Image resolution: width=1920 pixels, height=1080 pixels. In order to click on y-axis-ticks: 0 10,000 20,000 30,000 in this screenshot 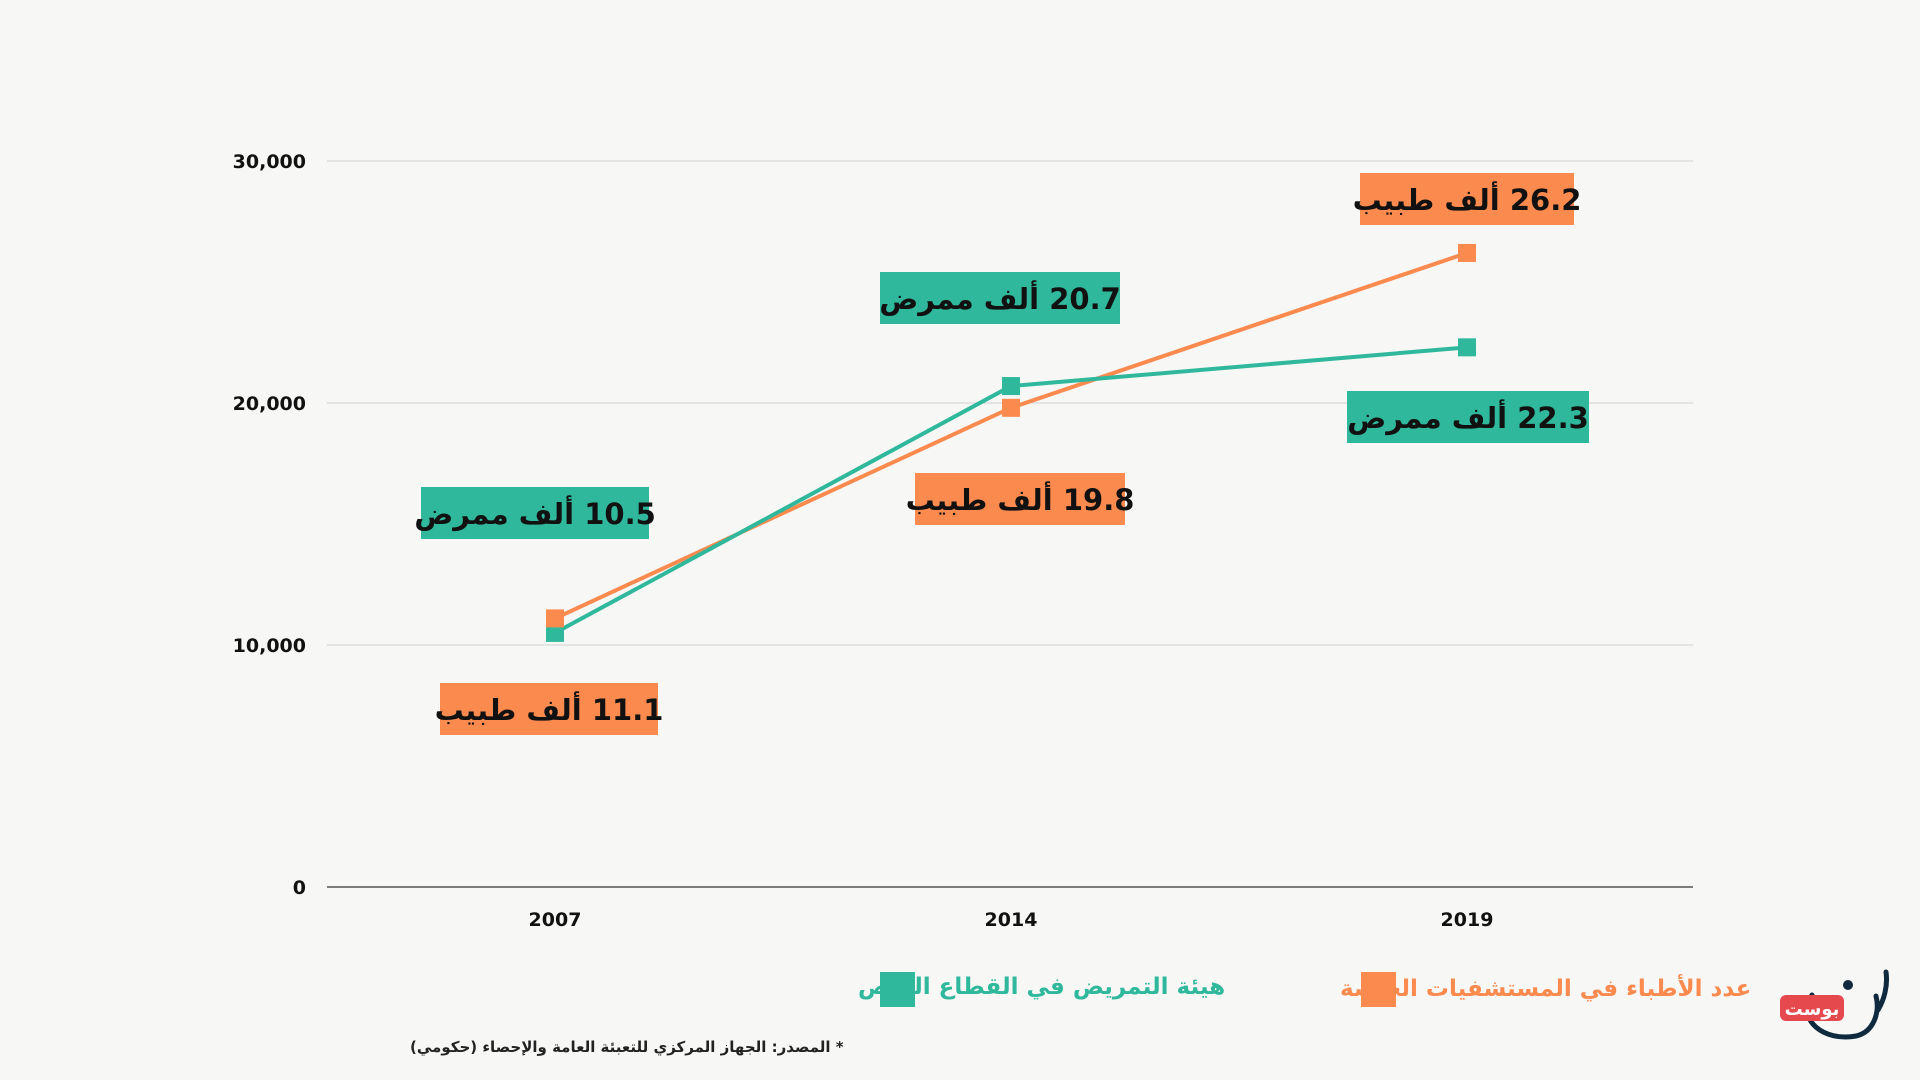, I will do `click(269, 525)`.